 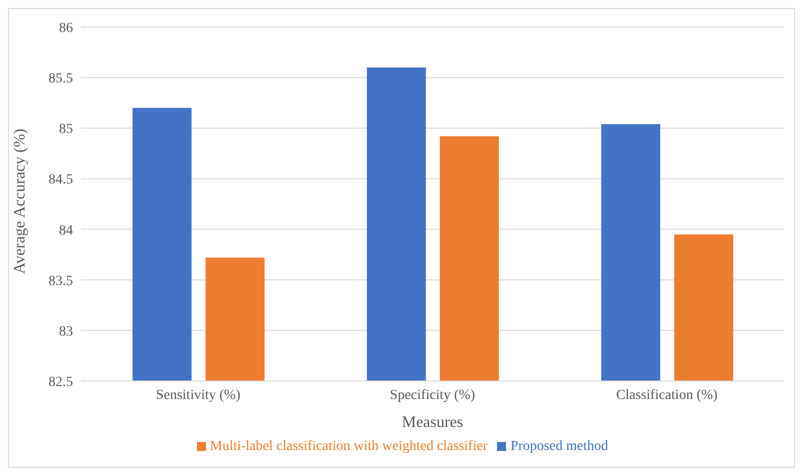 What do you see at coordinates (433, 422) in the screenshot?
I see `x-axis-title: Measures` at bounding box center [433, 422].